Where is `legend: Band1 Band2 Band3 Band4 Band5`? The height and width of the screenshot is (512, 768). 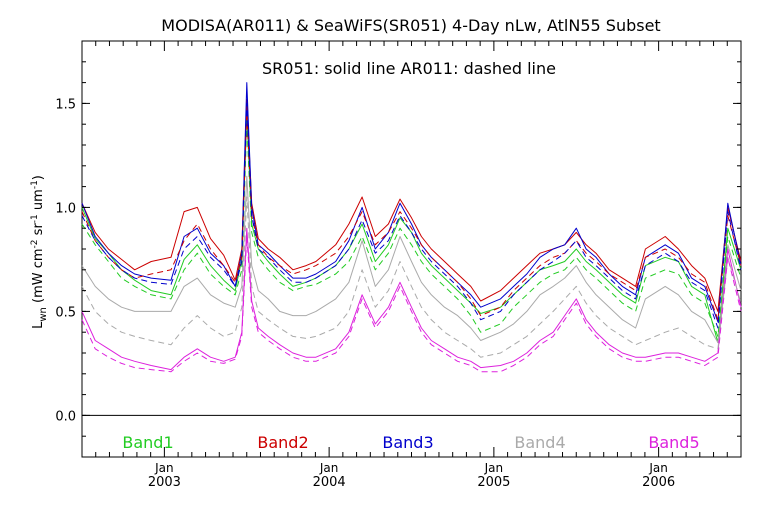
legend: Band1 Band2 Band3 Band4 Band5 is located at coordinates (410, 442).